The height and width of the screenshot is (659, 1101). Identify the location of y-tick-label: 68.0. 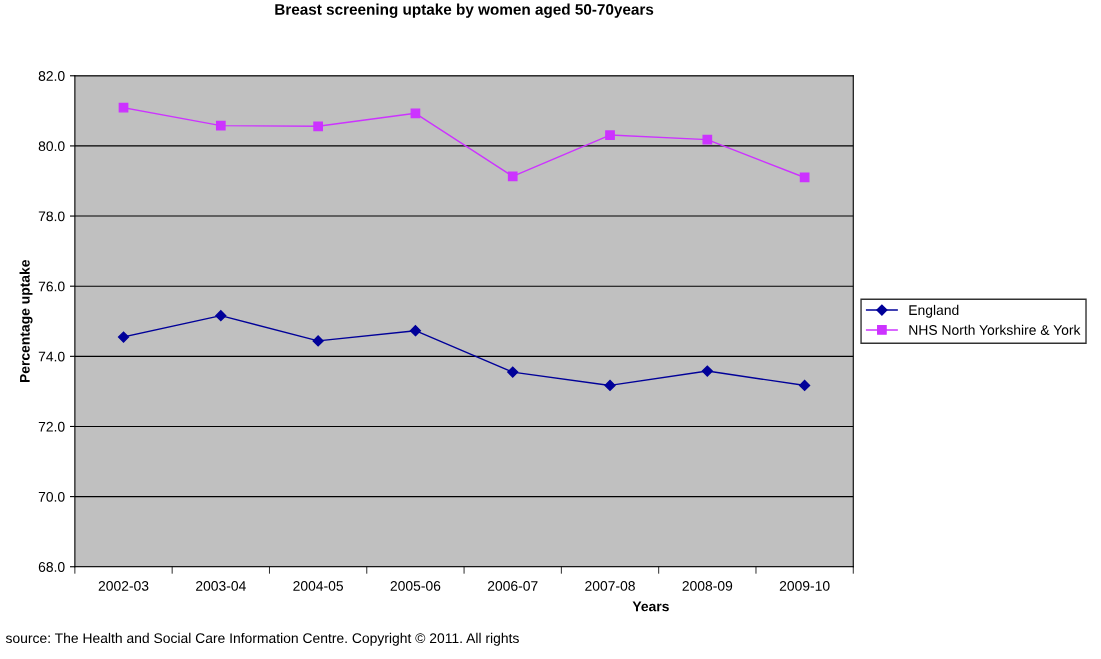
(51, 567).